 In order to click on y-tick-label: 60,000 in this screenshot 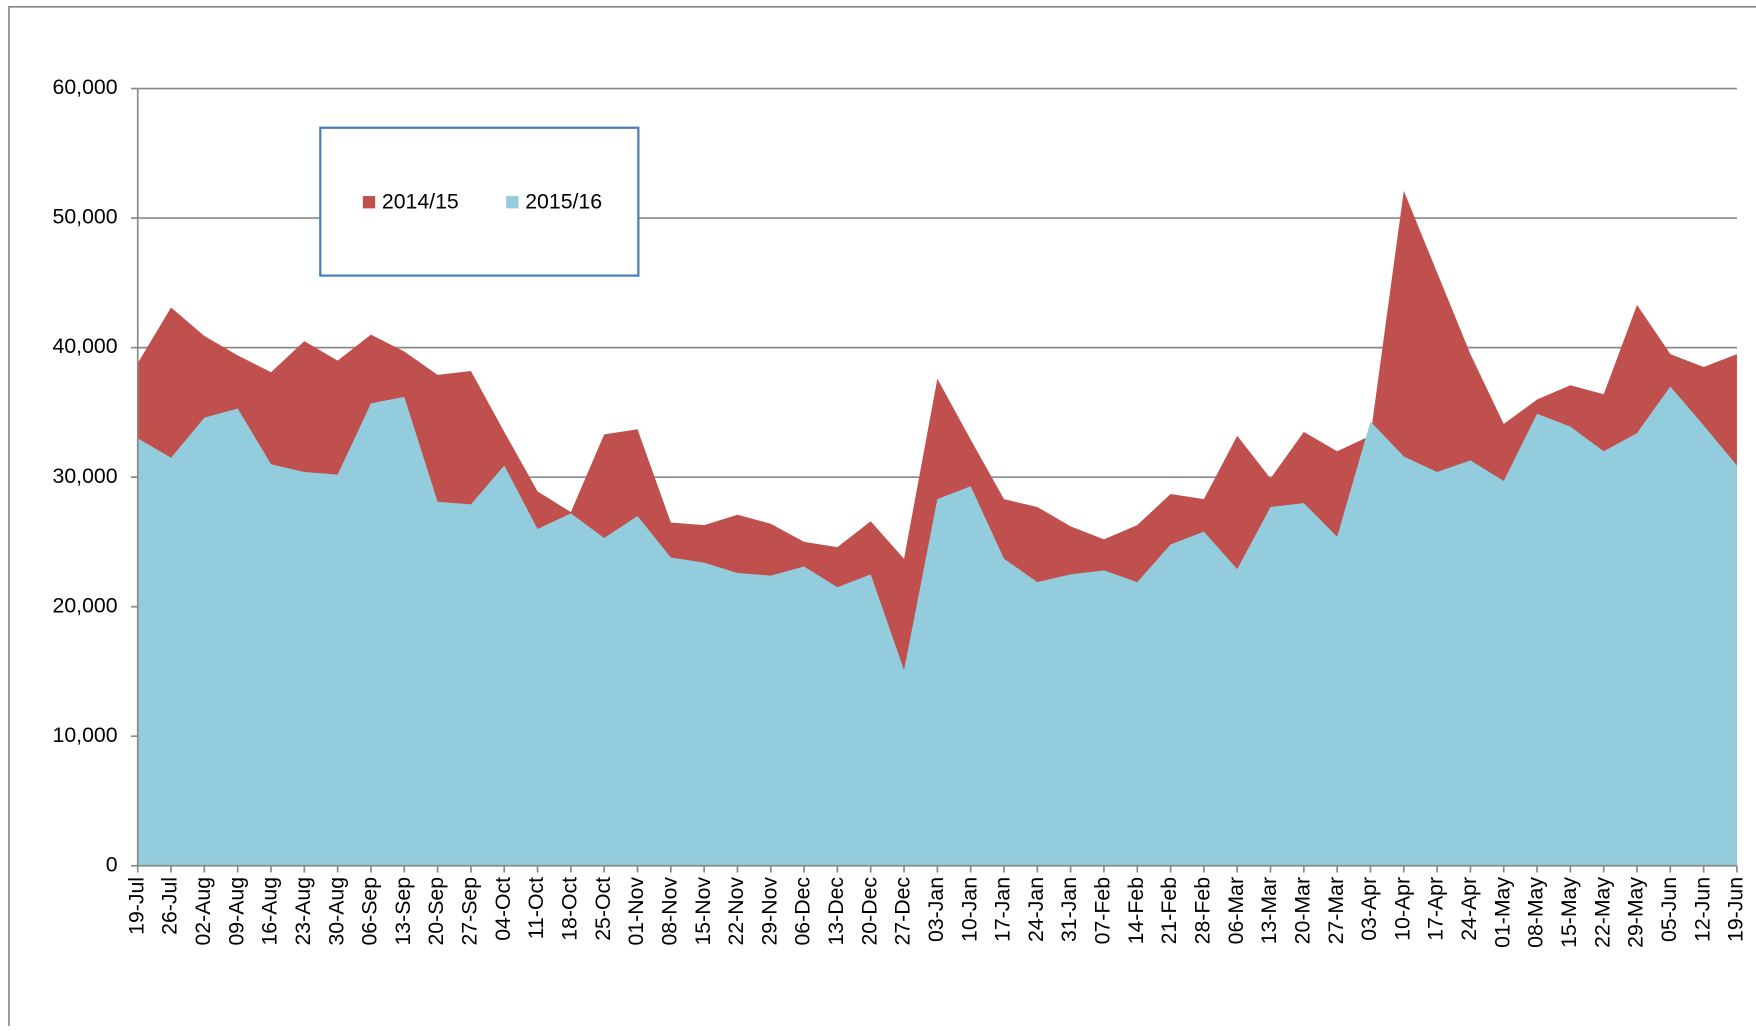, I will do `click(85, 87)`.